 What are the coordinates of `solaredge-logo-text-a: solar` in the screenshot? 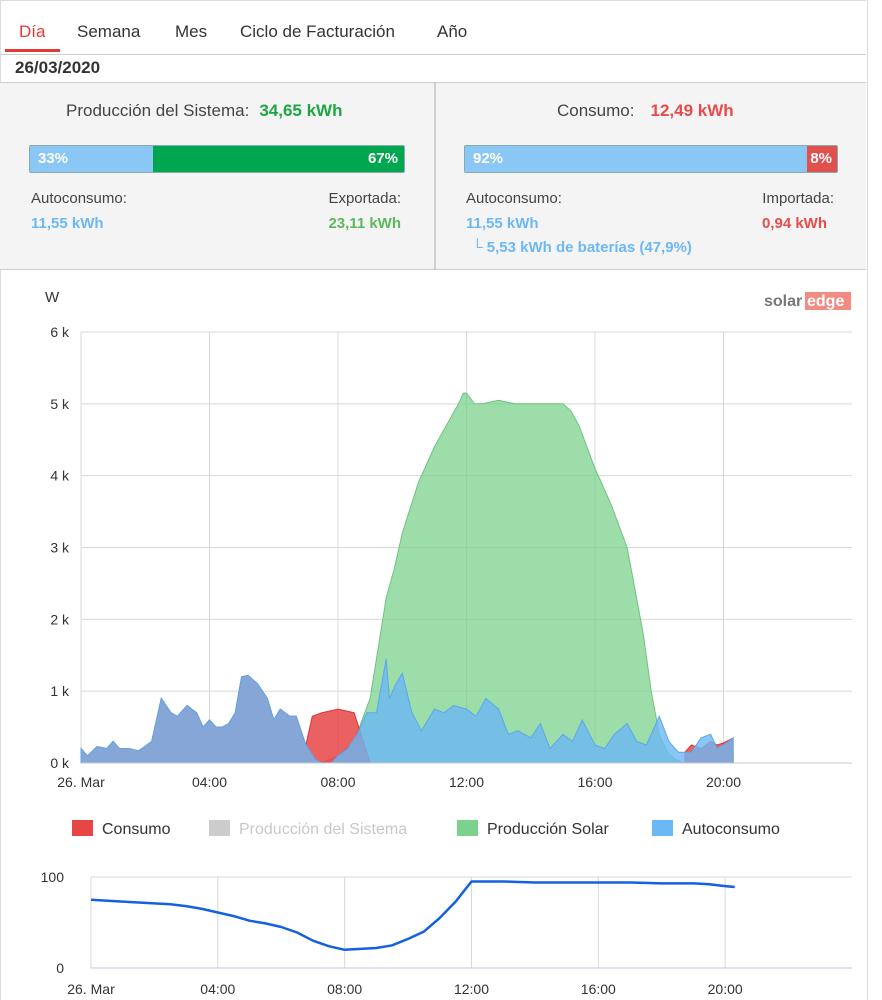 It's located at (783, 301).